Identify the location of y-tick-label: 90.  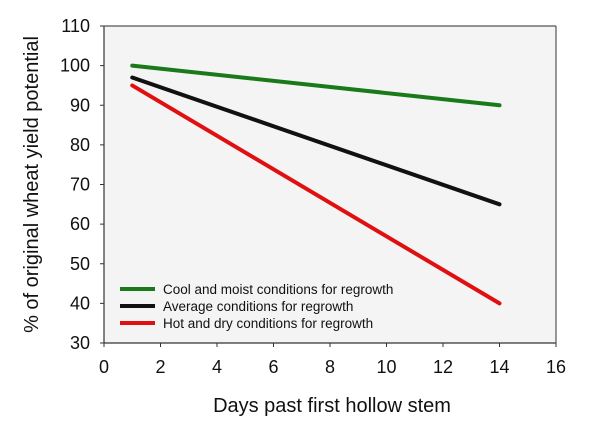
(80, 105).